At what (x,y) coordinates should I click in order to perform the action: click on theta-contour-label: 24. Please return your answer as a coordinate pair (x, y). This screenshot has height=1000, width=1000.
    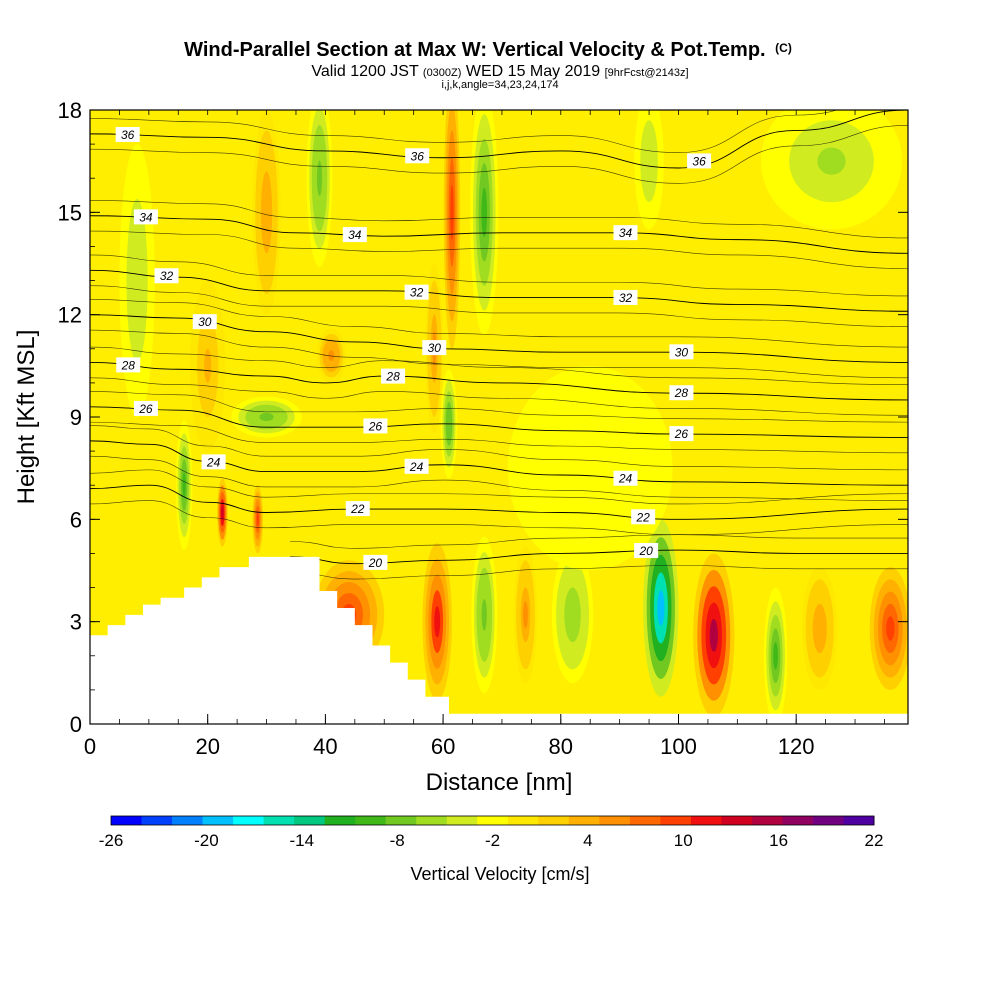
    Looking at the image, I should click on (625, 479).